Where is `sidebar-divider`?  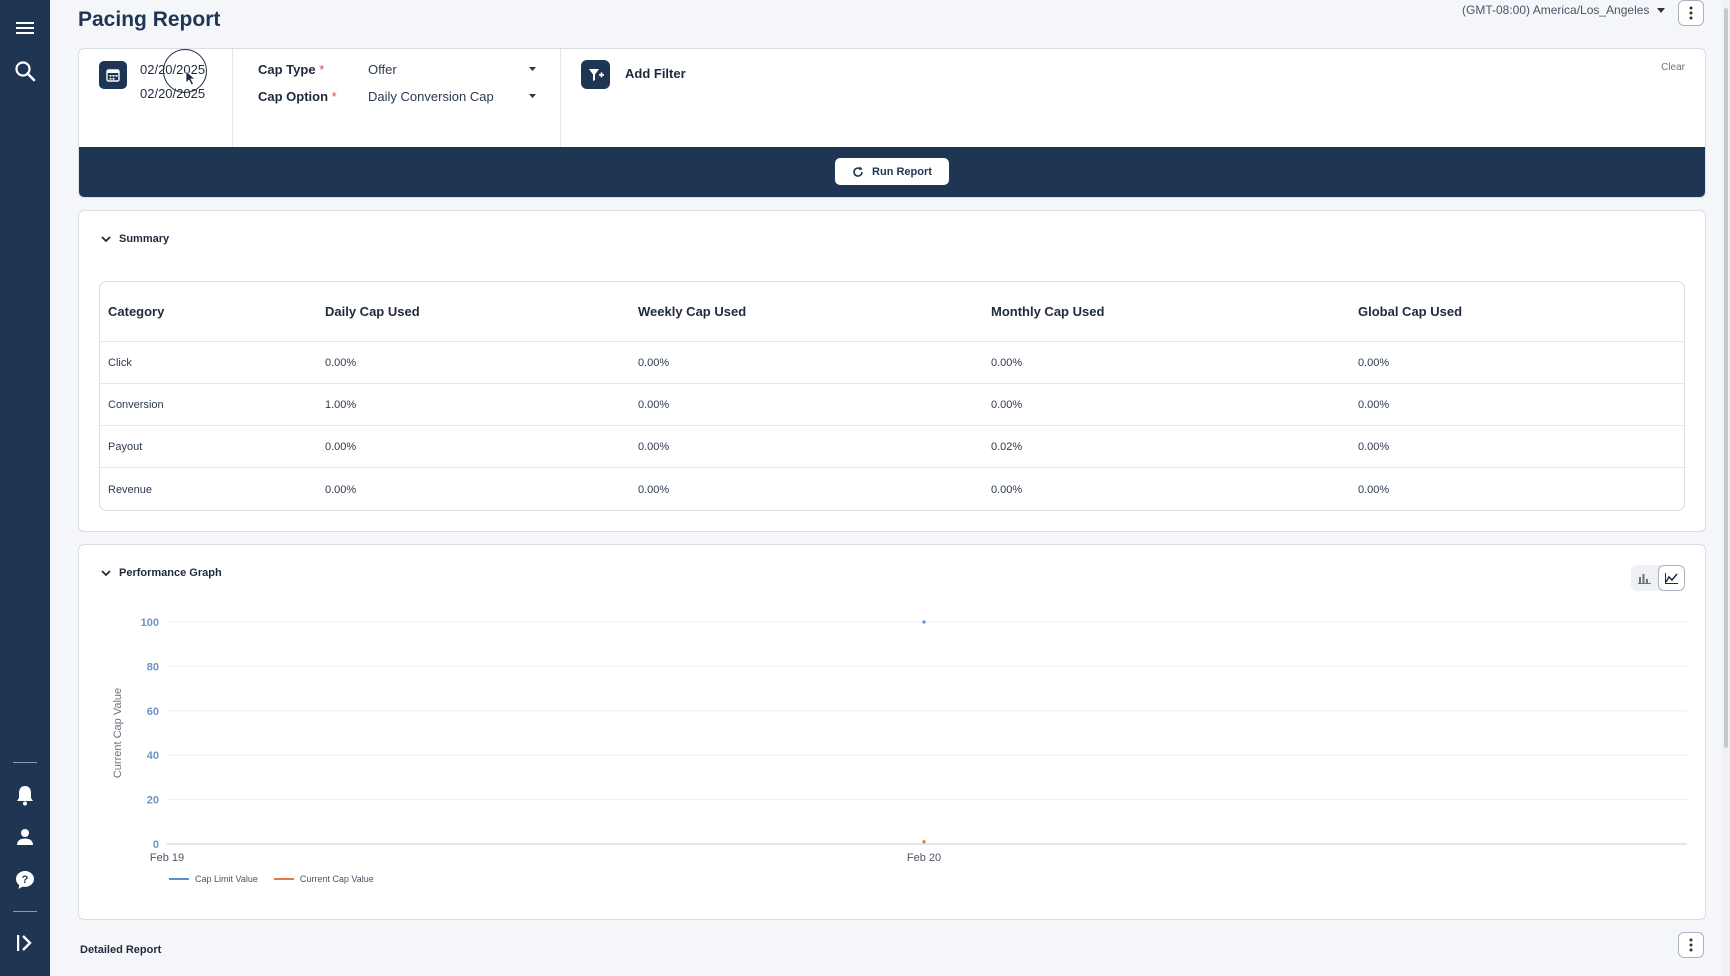 sidebar-divider is located at coordinates (25, 762).